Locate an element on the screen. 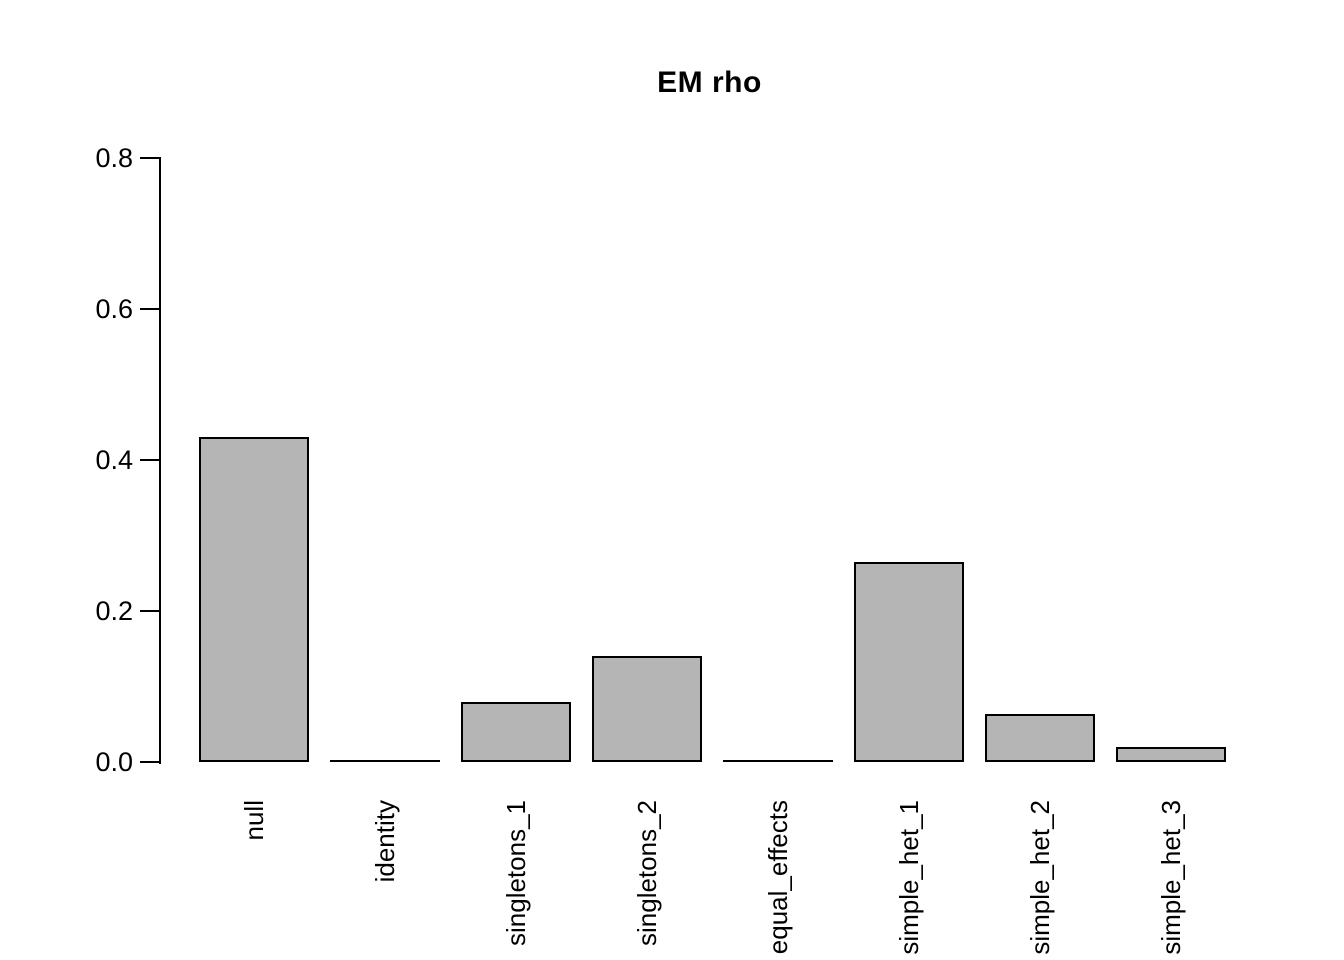 This screenshot has width=1344, height=960. x-category-label: singletons_2 is located at coordinates (647, 873).